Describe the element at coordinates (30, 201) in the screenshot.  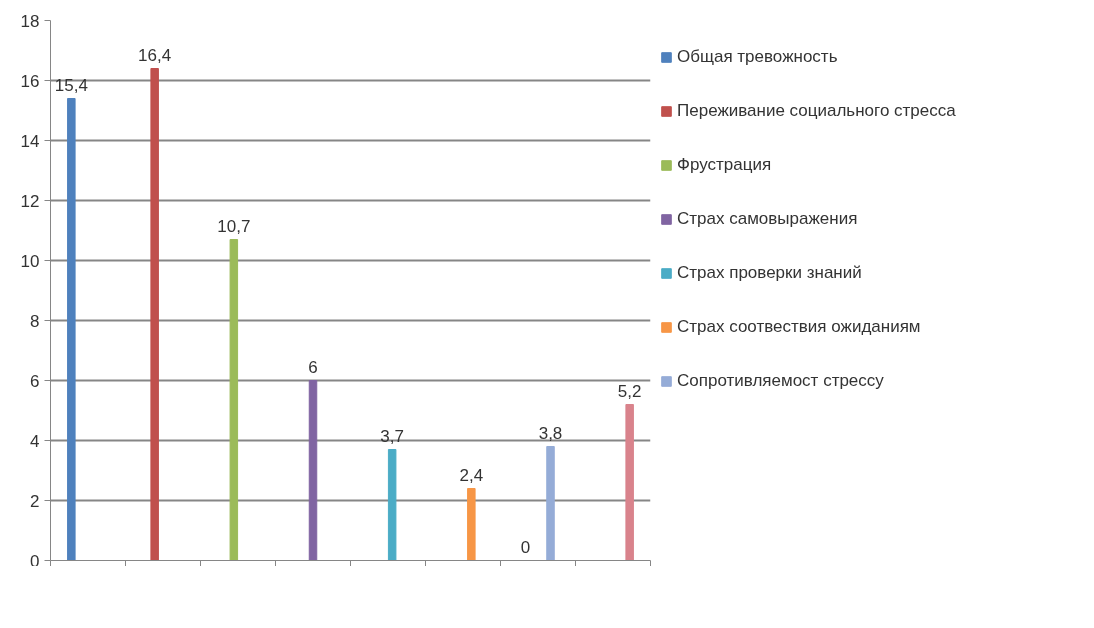
I see `y-tick-label: 12` at that location.